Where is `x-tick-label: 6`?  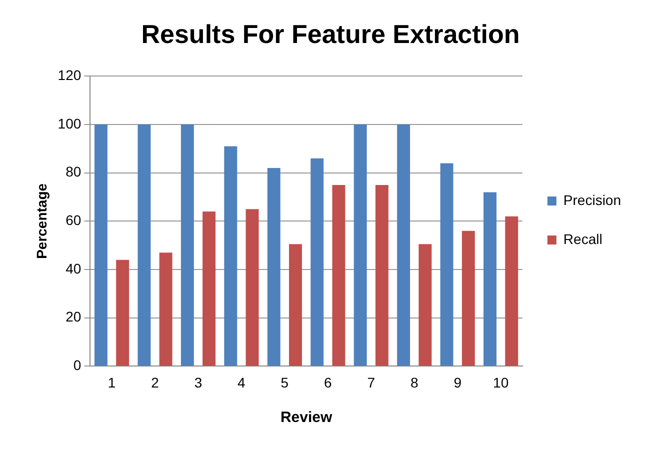
x-tick-label: 6 is located at coordinates (328, 382).